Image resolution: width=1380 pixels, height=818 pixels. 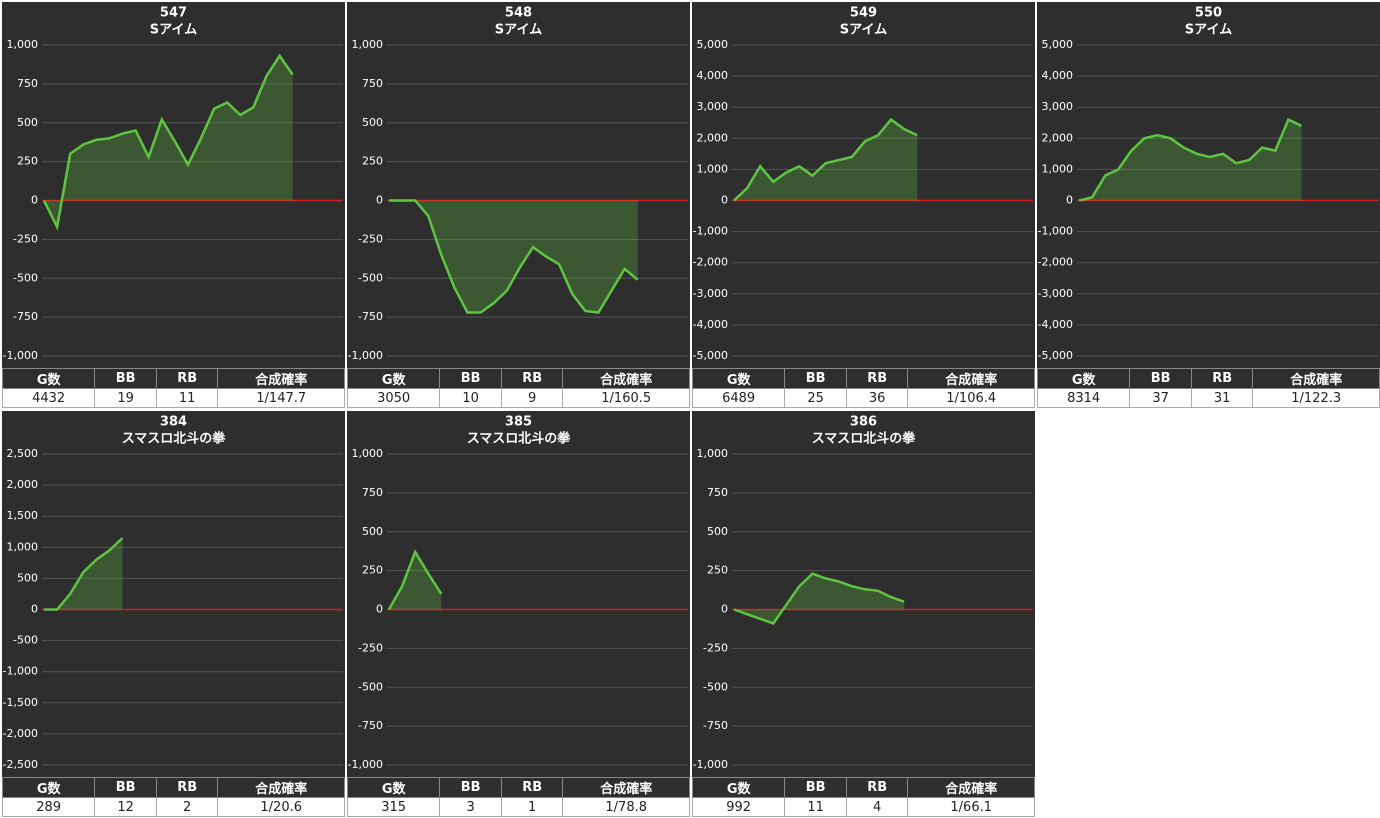 What do you see at coordinates (393, 398) in the screenshot?
I see `value-cell: 3050` at bounding box center [393, 398].